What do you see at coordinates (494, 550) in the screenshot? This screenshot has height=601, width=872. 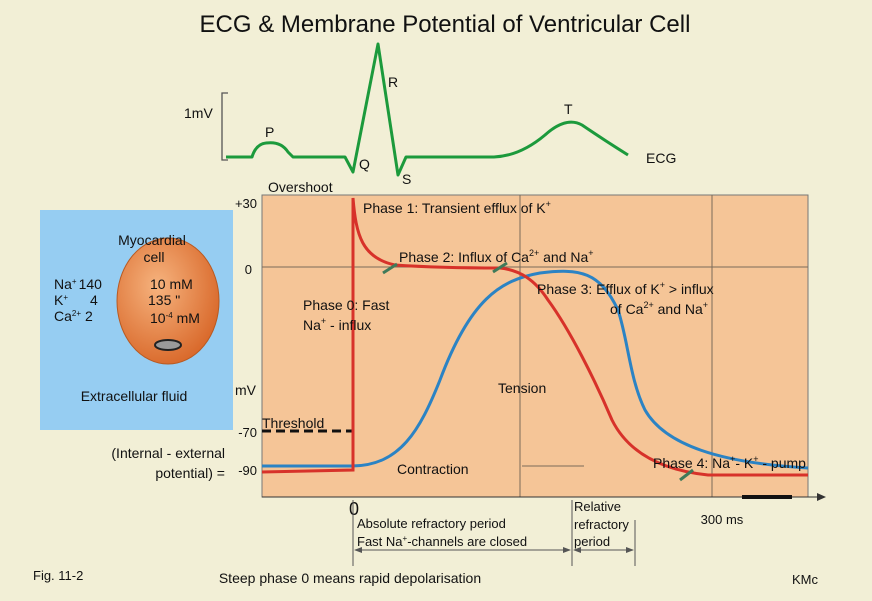 I see `refractory-period-arrows-icon` at bounding box center [494, 550].